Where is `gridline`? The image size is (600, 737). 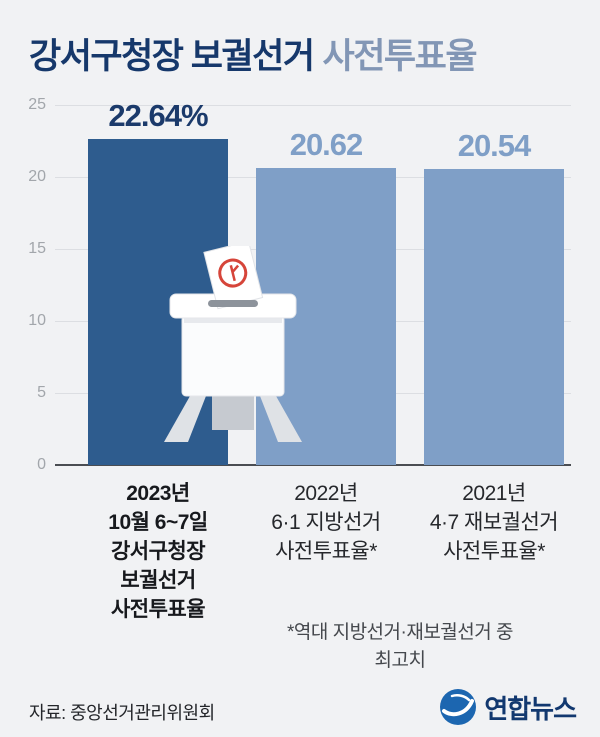
gridline is located at coordinates (313, 105).